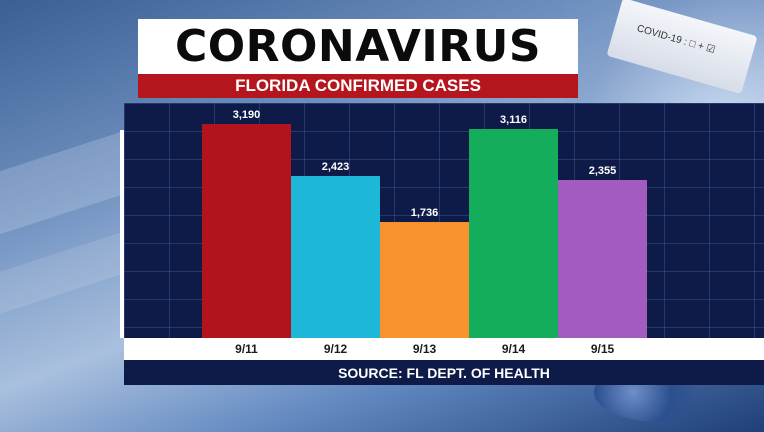 The height and width of the screenshot is (432, 764). I want to click on chart-left-edge, so click(122, 234).